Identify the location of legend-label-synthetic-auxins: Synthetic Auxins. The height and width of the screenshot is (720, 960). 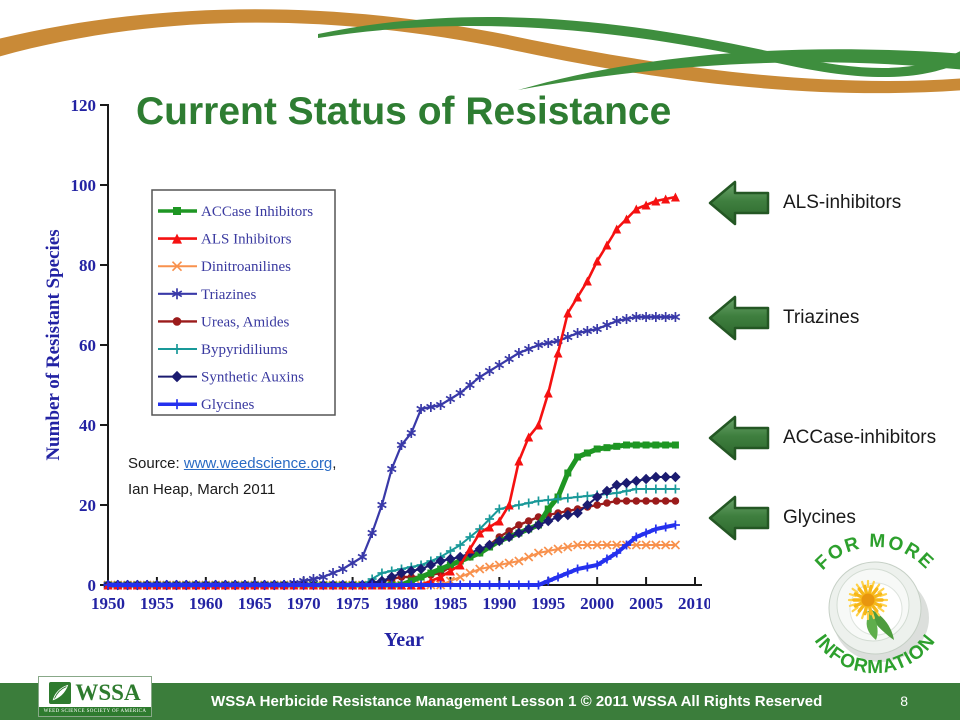
(252, 378).